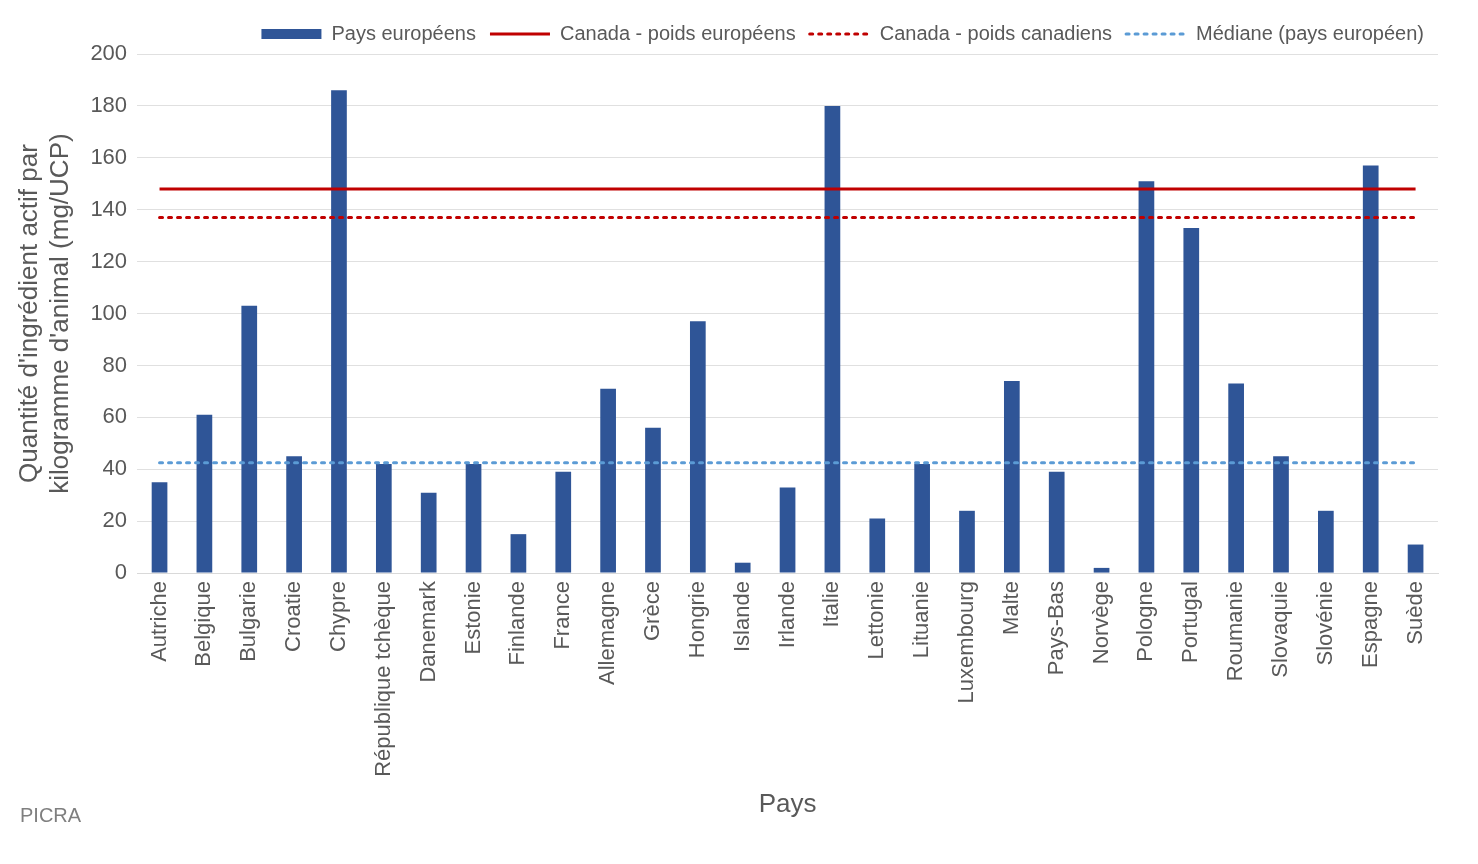 The image size is (1478, 864). I want to click on x-tick-label: Croatie, so click(293, 617).